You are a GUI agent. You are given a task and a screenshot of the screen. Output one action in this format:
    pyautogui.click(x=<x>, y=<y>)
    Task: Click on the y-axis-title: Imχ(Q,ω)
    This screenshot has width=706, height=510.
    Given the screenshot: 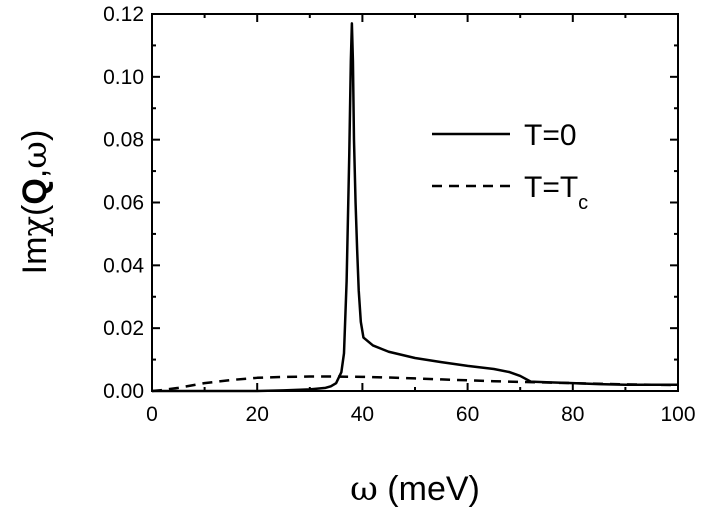 What is the action you would take?
    pyautogui.click(x=35, y=202)
    